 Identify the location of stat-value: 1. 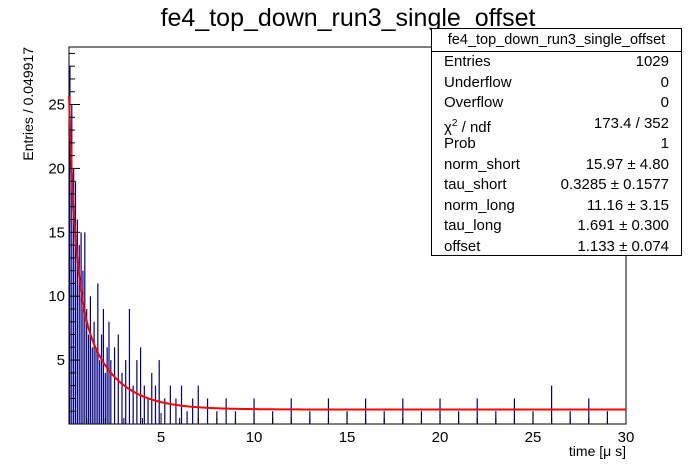
(664, 143).